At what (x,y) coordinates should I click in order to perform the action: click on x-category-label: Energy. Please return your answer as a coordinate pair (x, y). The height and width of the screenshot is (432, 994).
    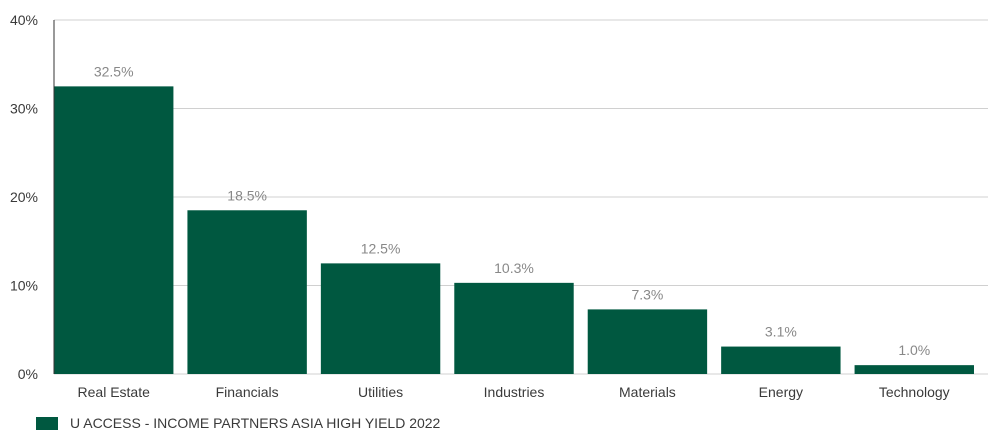
    Looking at the image, I should click on (781, 392).